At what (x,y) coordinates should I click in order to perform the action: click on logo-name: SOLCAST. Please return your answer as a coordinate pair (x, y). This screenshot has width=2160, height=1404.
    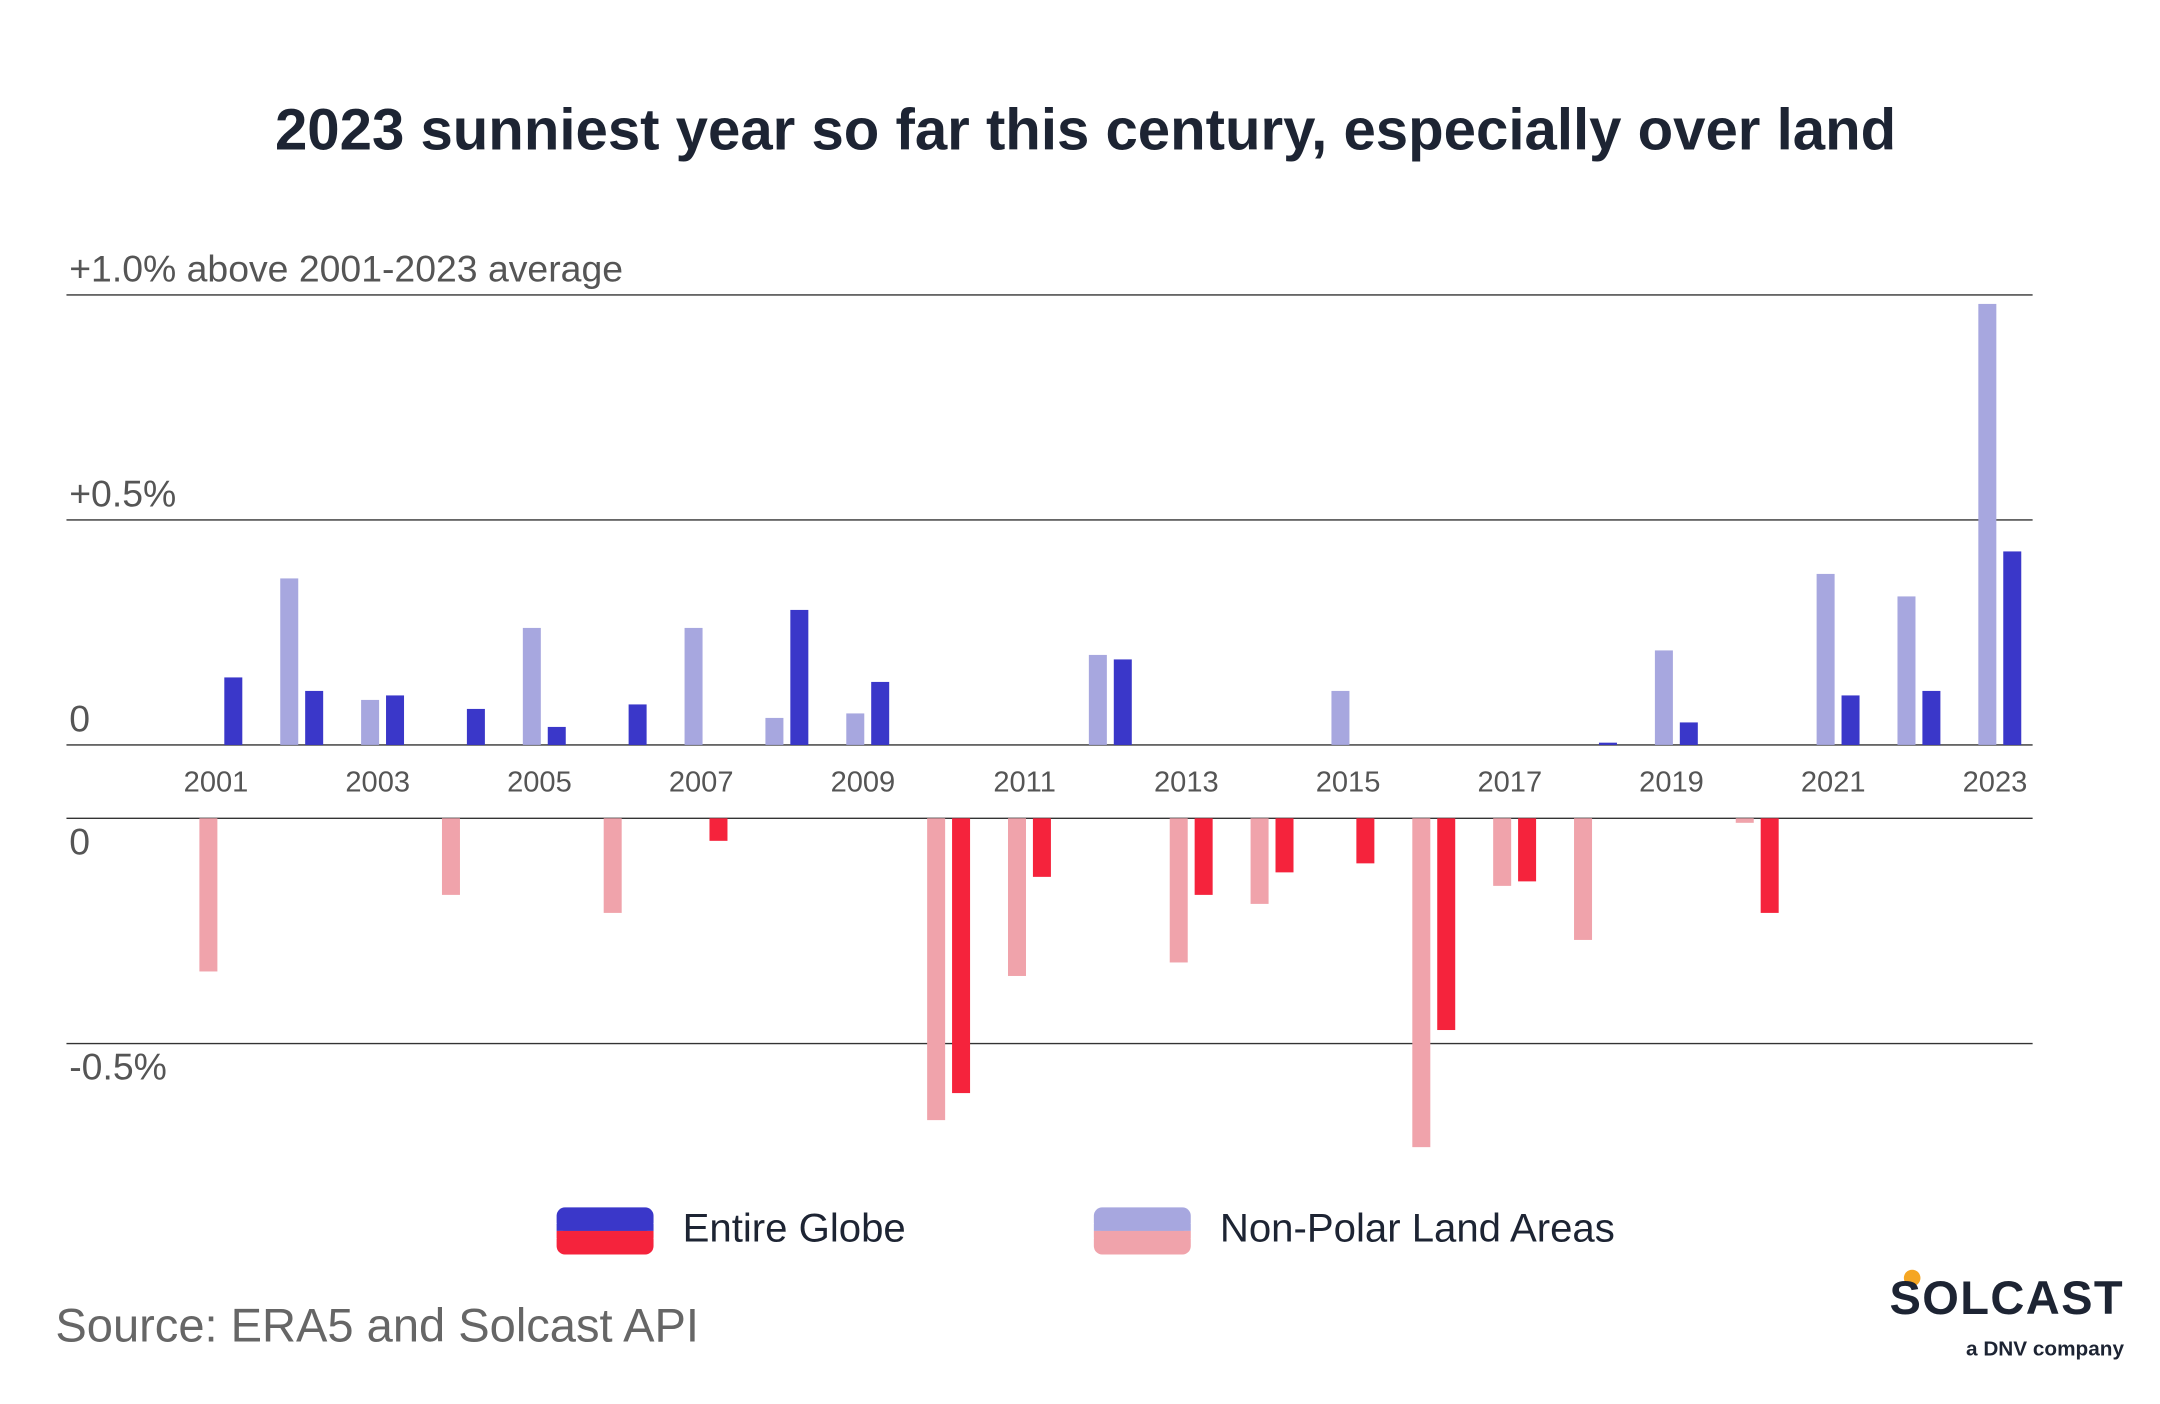
    Looking at the image, I should click on (2006, 1297).